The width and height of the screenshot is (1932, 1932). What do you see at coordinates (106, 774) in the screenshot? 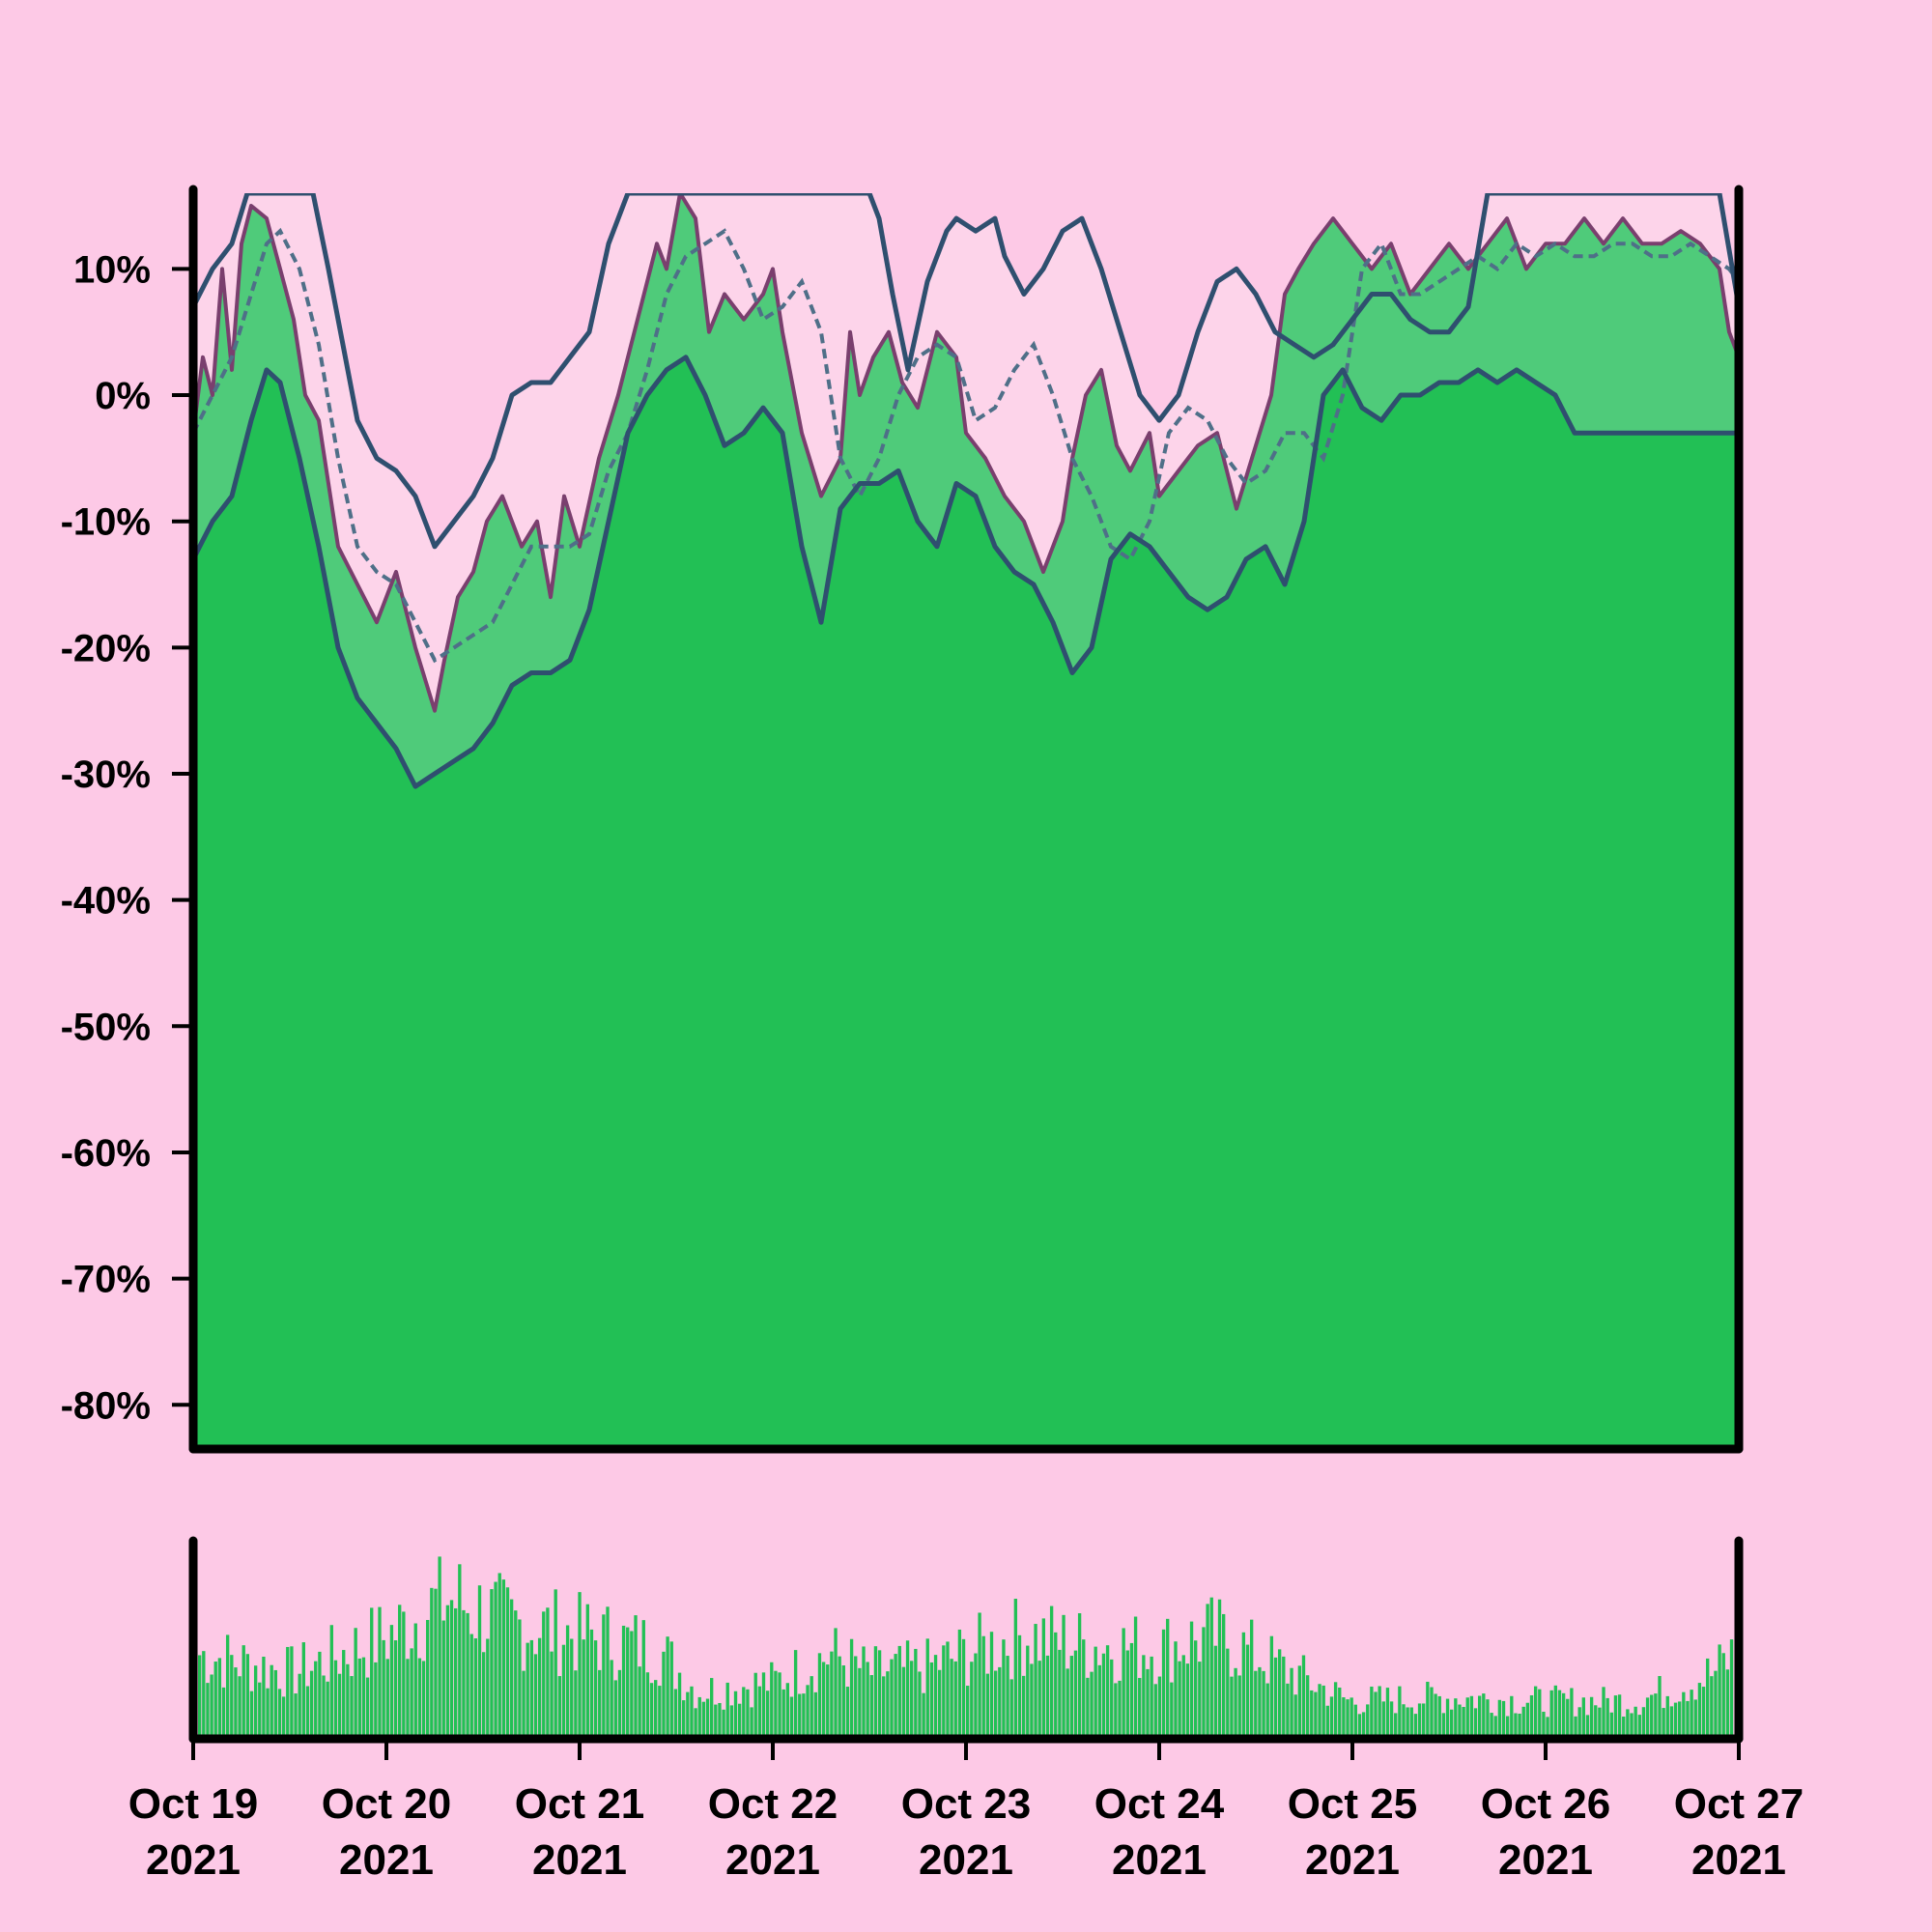
I see `y-tick-label: -30%` at bounding box center [106, 774].